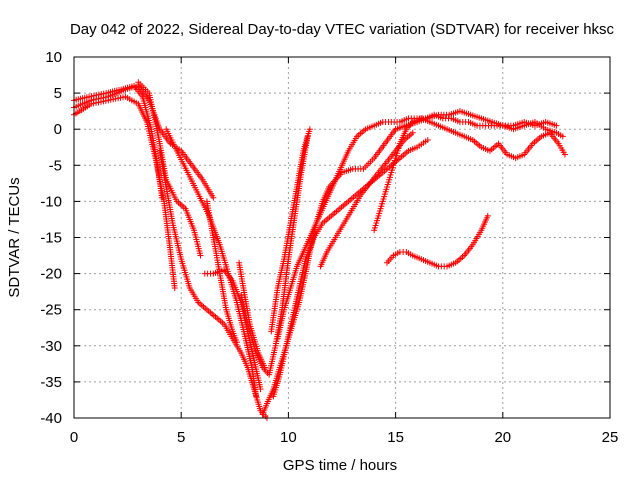 The width and height of the screenshot is (640, 480). I want to click on y-tick-label: -20, so click(51, 274).